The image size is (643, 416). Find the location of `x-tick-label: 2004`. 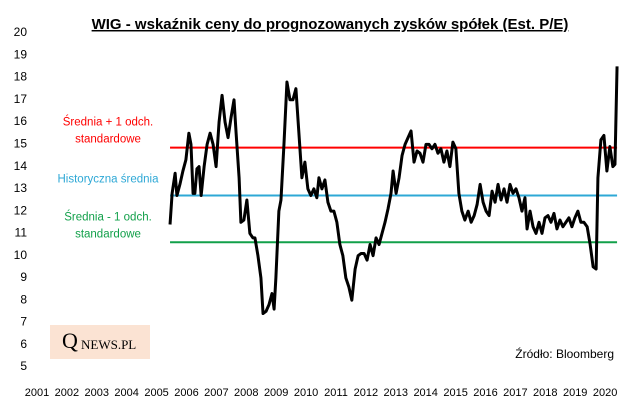

x-tick-label: 2004 is located at coordinates (126, 393).